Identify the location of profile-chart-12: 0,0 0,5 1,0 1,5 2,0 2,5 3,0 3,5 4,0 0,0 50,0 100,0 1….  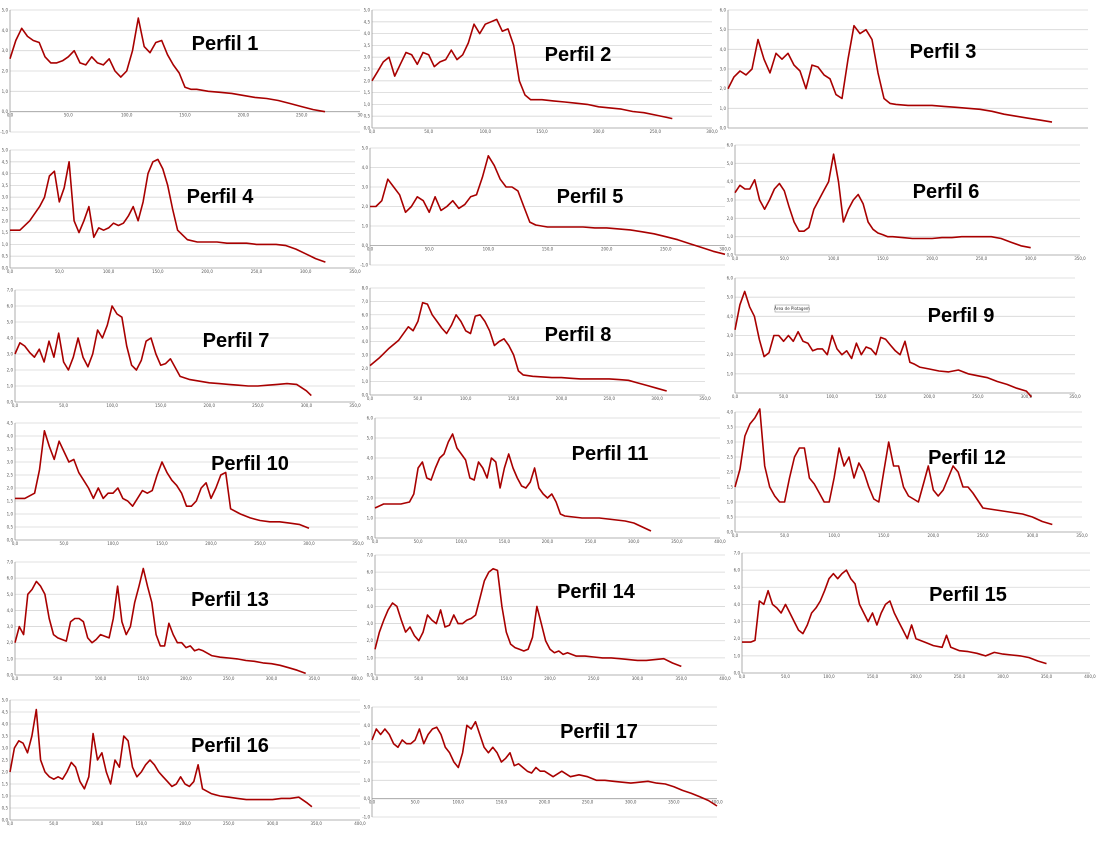
(907, 473).